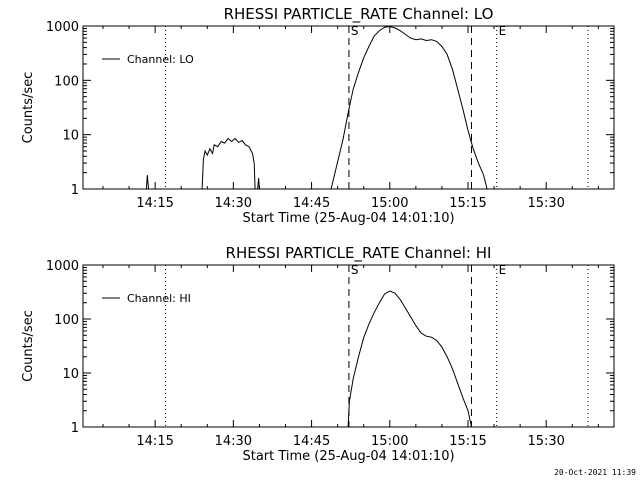 The width and height of the screenshot is (640, 480). Describe the element at coordinates (159, 298) in the screenshot. I see `legend-entry: Channel: HI` at that location.